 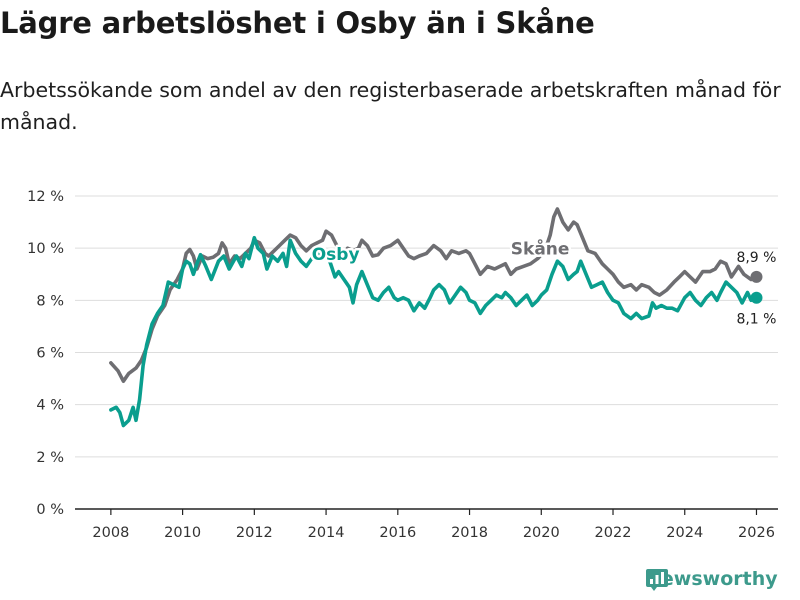 I want to click on x-tick-label: 2024, so click(x=684, y=533).